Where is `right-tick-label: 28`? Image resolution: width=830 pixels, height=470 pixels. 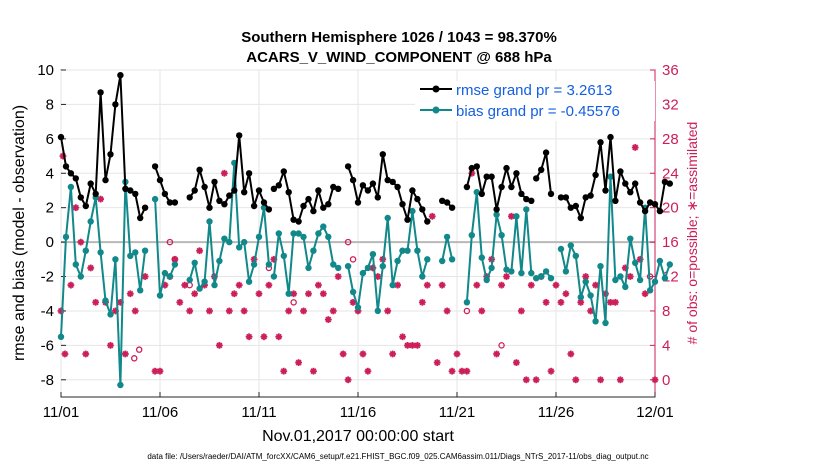 right-tick-label: 28 is located at coordinates (670, 139).